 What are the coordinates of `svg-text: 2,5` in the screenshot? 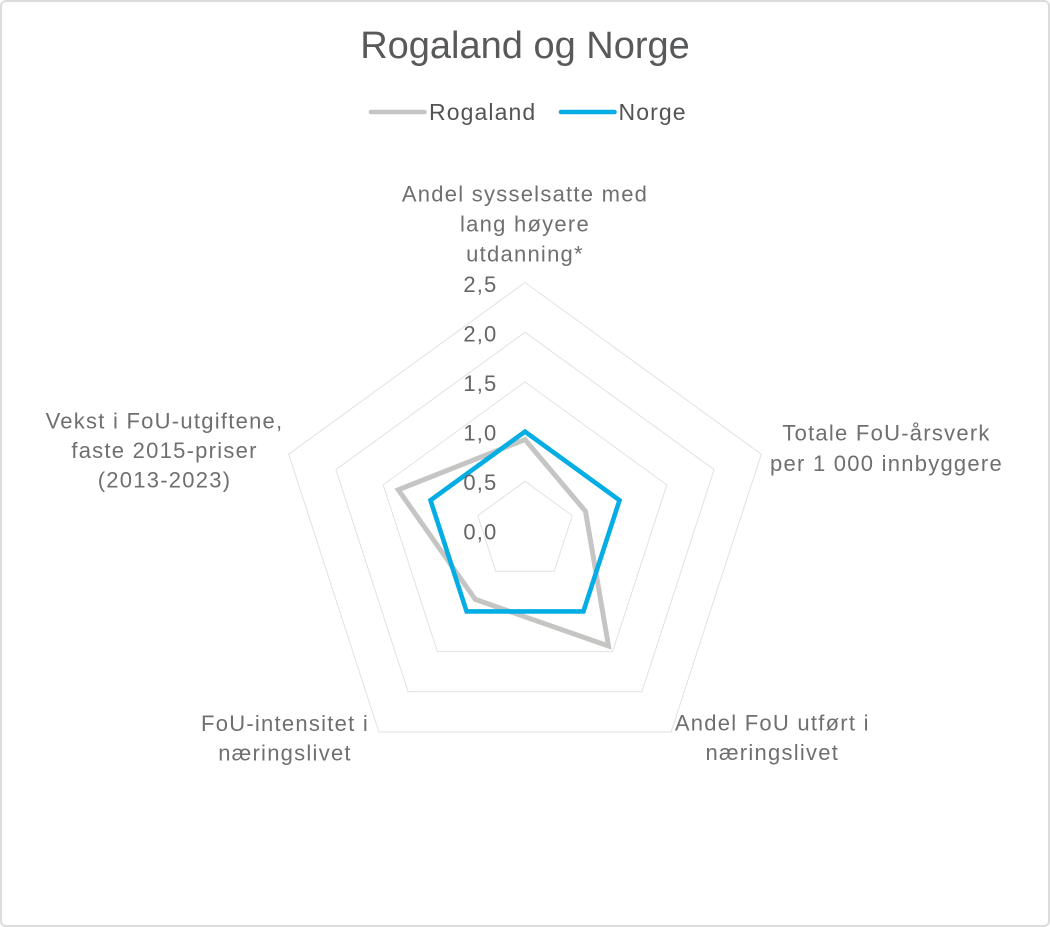 It's located at (480, 284).